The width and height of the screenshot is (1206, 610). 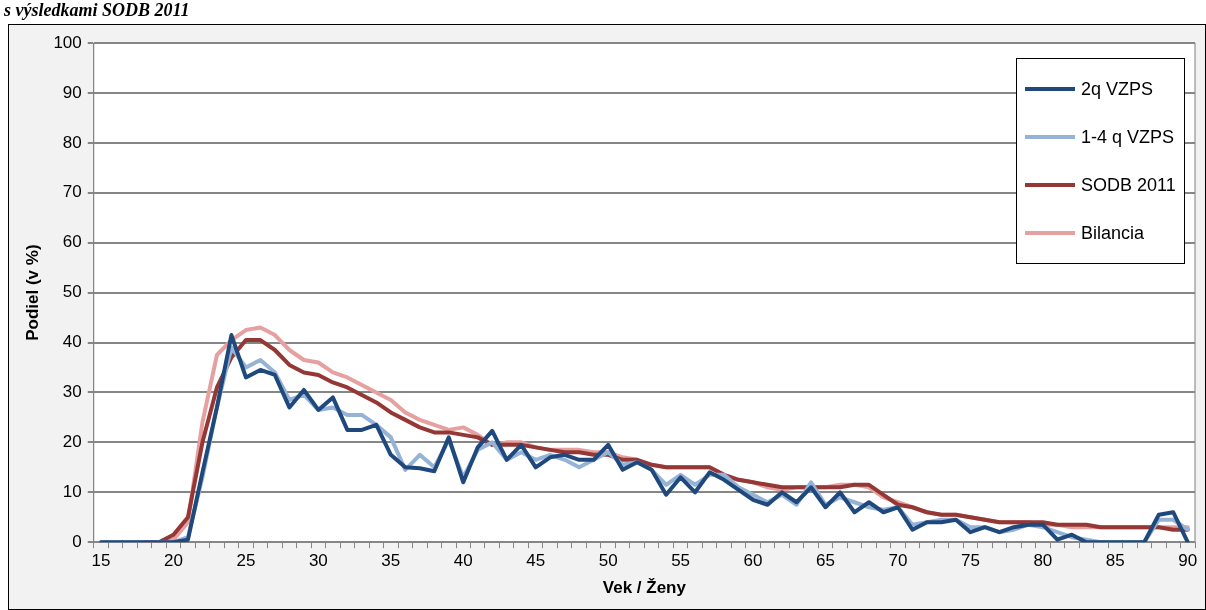 What do you see at coordinates (72, 92) in the screenshot?
I see `y-tick-label: 90` at bounding box center [72, 92].